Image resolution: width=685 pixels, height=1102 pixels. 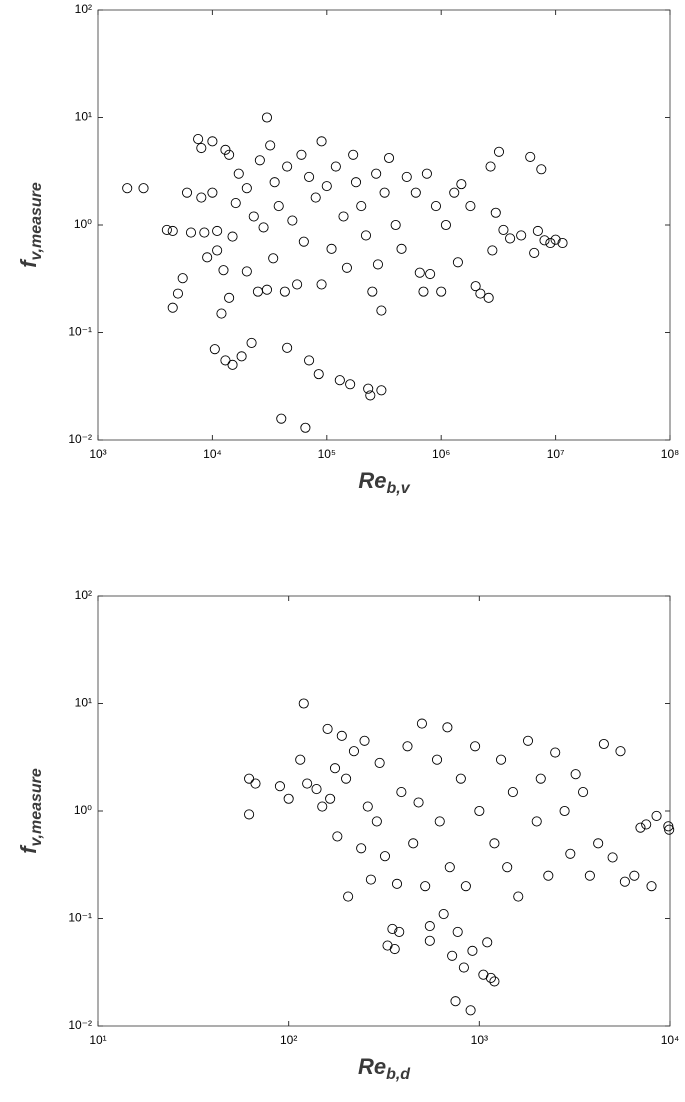 I want to click on x-axis-title: Reb,d, so click(x=384, y=1068).